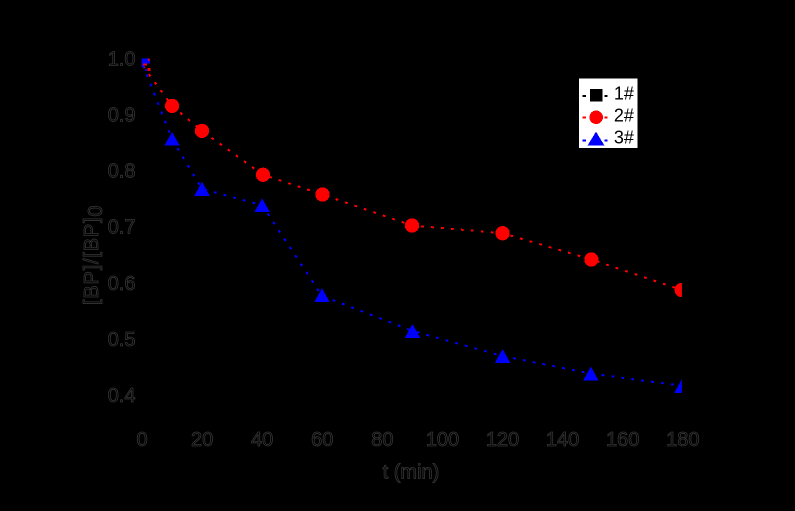 The width and height of the screenshot is (795, 511). Describe the element at coordinates (141, 440) in the screenshot. I see `svg-text: 0` at that location.